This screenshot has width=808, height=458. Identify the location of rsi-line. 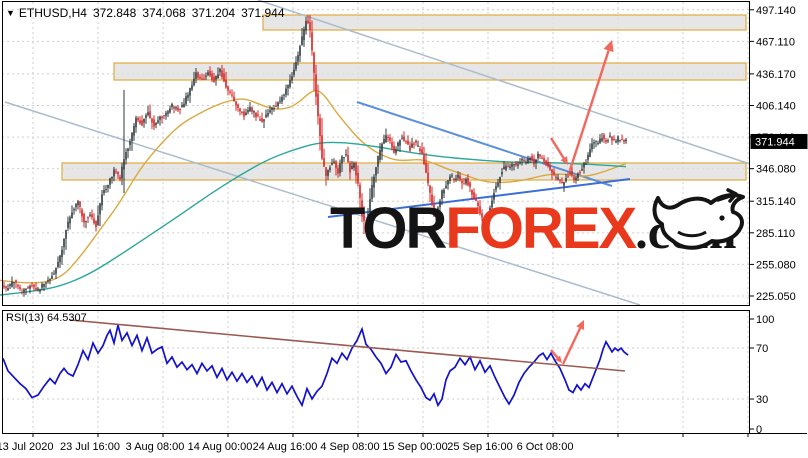
(315, 366).